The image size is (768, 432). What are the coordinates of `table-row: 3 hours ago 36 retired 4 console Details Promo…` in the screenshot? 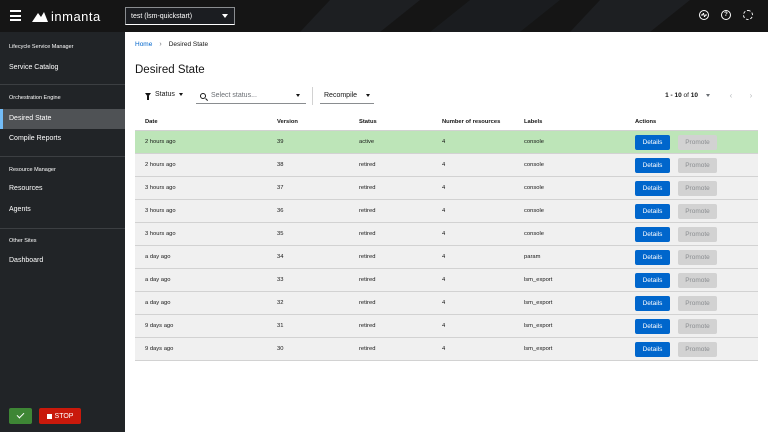 It's located at (446, 211).